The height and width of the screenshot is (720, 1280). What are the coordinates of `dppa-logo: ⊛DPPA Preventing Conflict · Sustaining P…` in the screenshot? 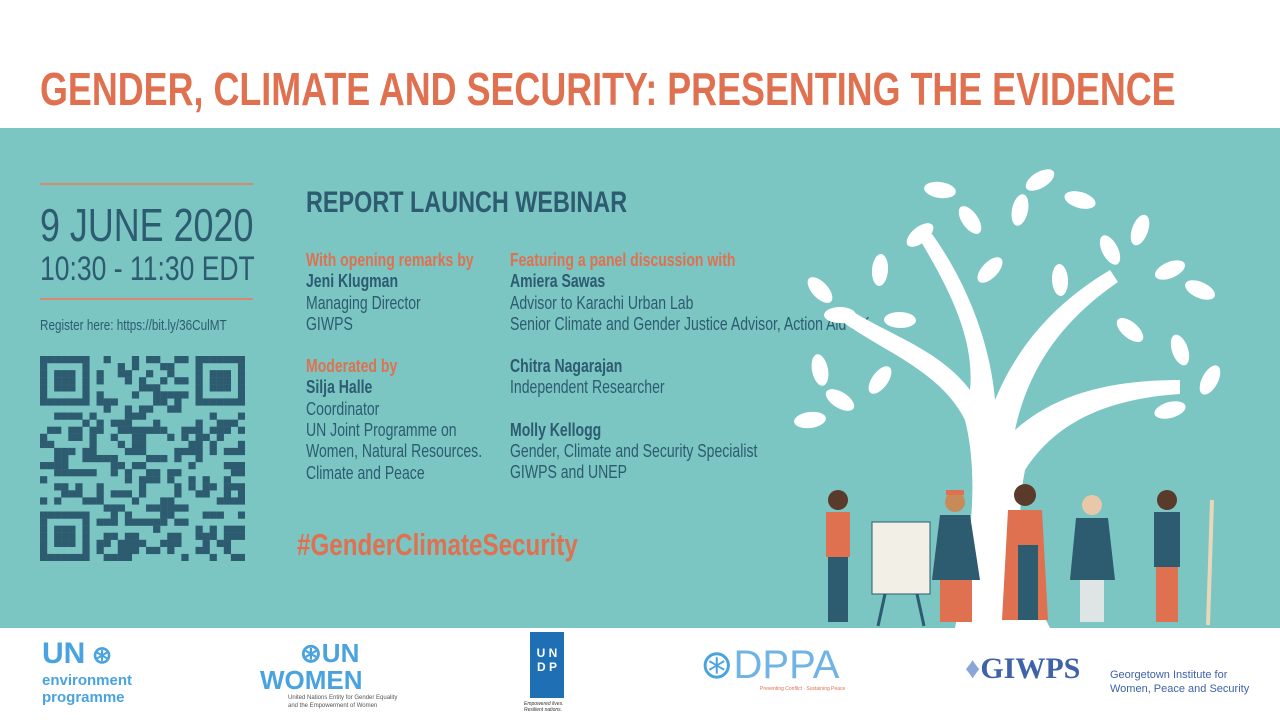 It's located at (773, 667).